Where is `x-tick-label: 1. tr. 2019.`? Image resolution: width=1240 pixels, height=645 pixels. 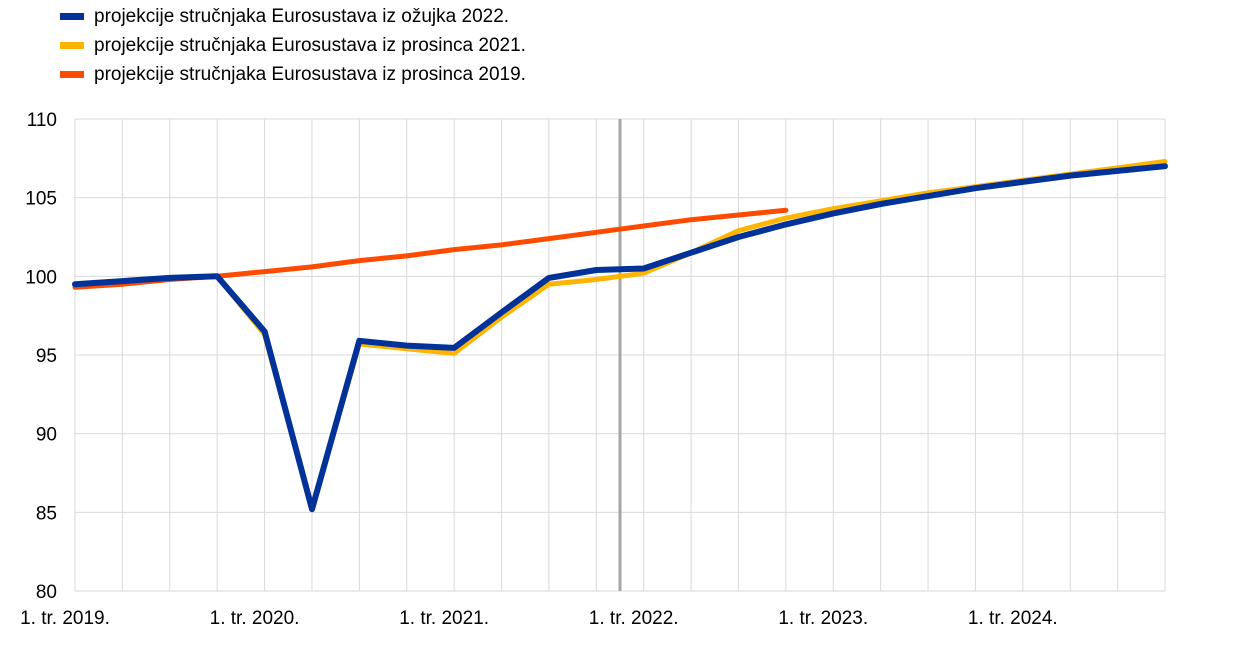 x-tick-label: 1. tr. 2019. is located at coordinates (65, 618).